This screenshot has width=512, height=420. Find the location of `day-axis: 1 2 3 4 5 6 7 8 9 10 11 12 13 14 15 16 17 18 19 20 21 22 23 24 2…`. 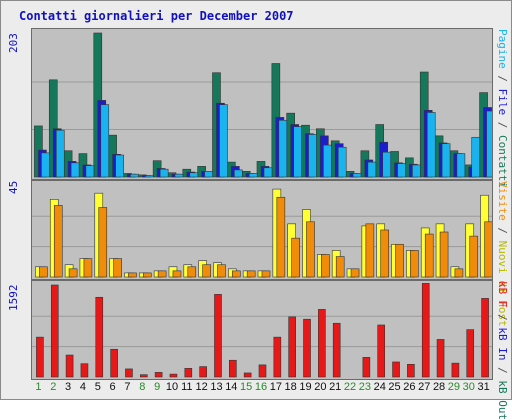

day-axis: 1 2 3 4 5 6 7 8 9 10 11 12 13 14 15 16 17 18 19 20 21 22 23 24 2… is located at coordinates (261, 388).